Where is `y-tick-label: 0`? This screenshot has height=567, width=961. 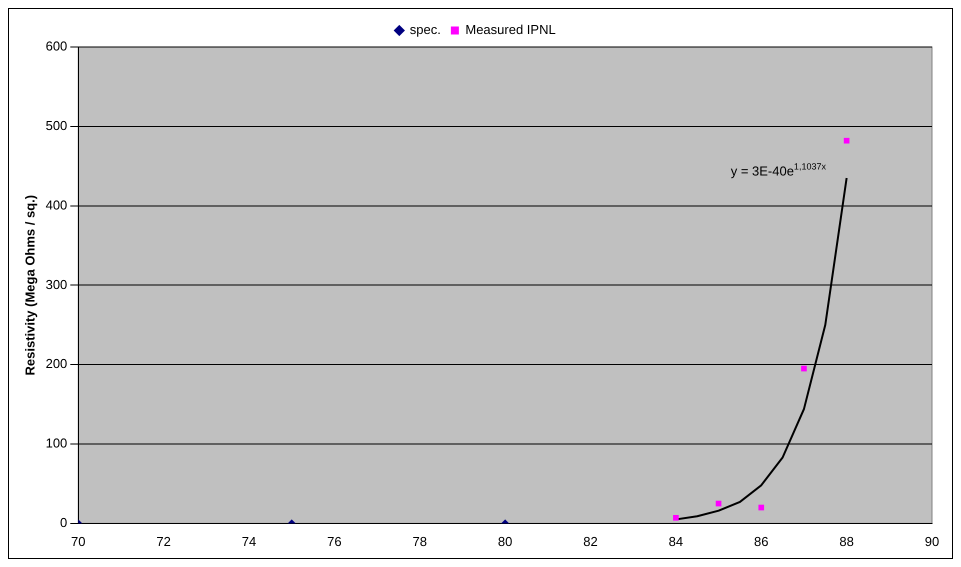 y-tick-label: 0 is located at coordinates (64, 522).